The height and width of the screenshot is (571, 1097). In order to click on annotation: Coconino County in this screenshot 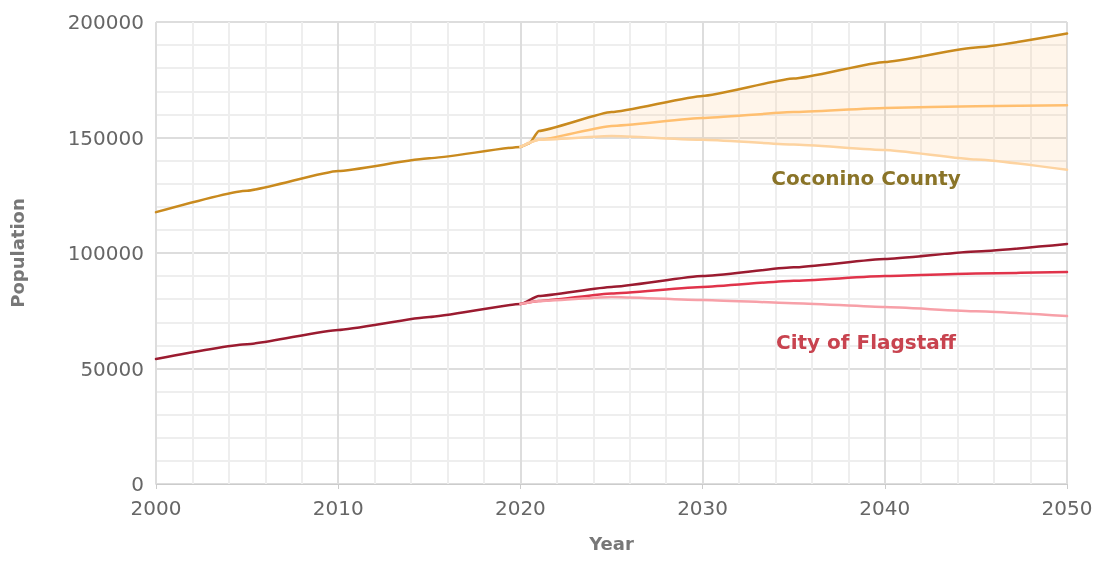, I will do `click(866, 178)`.